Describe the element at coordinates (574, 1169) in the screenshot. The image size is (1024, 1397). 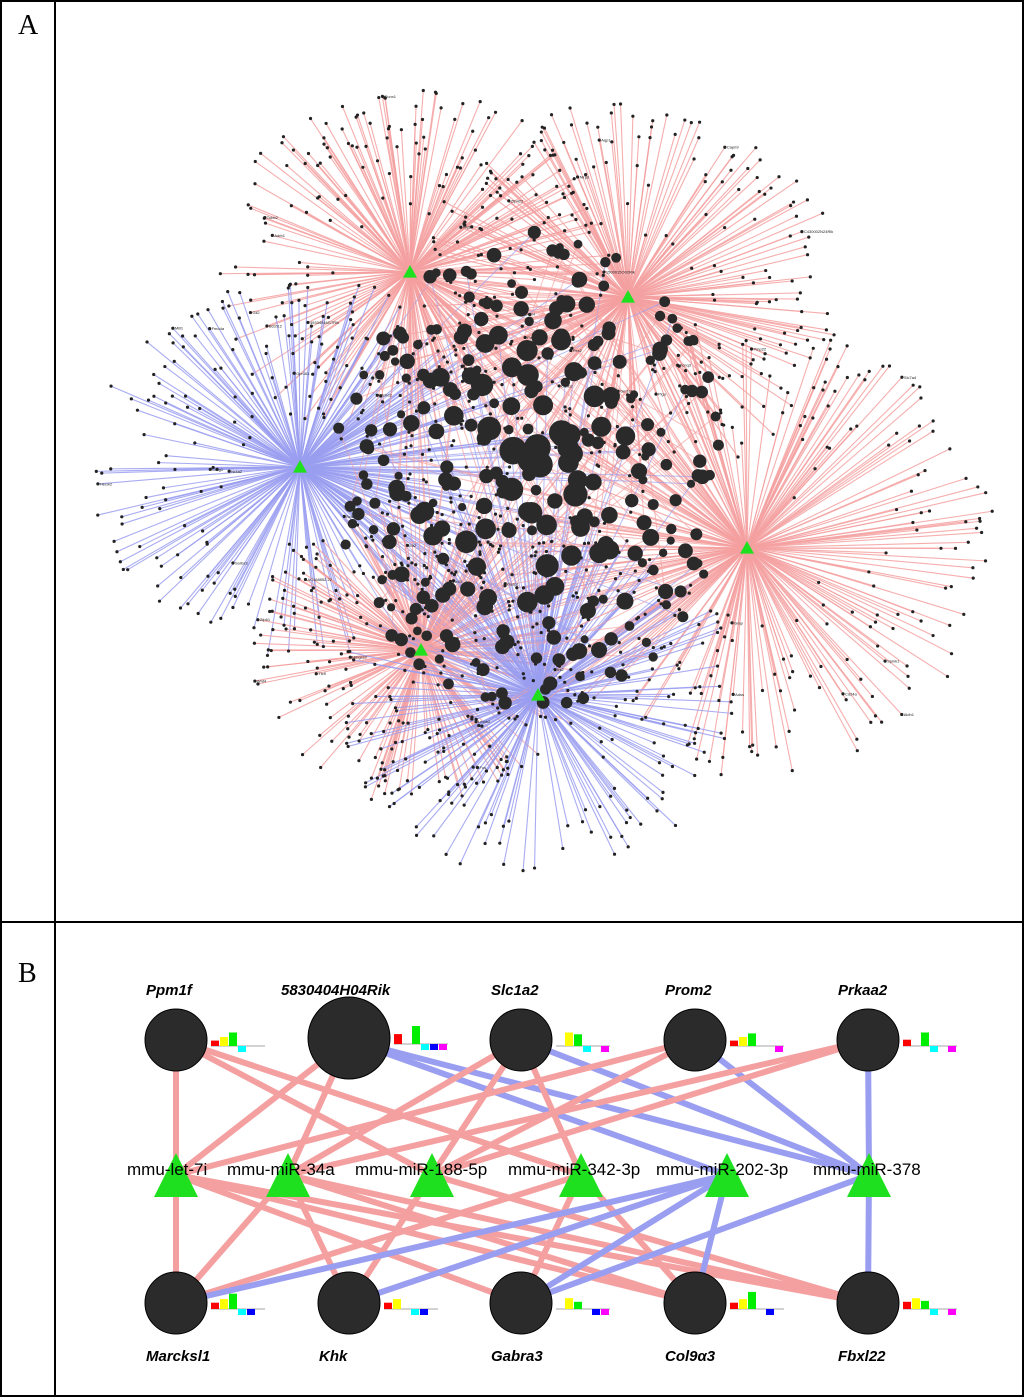
I see `mirna-label-mir342: mmu-miR-342-3p` at that location.